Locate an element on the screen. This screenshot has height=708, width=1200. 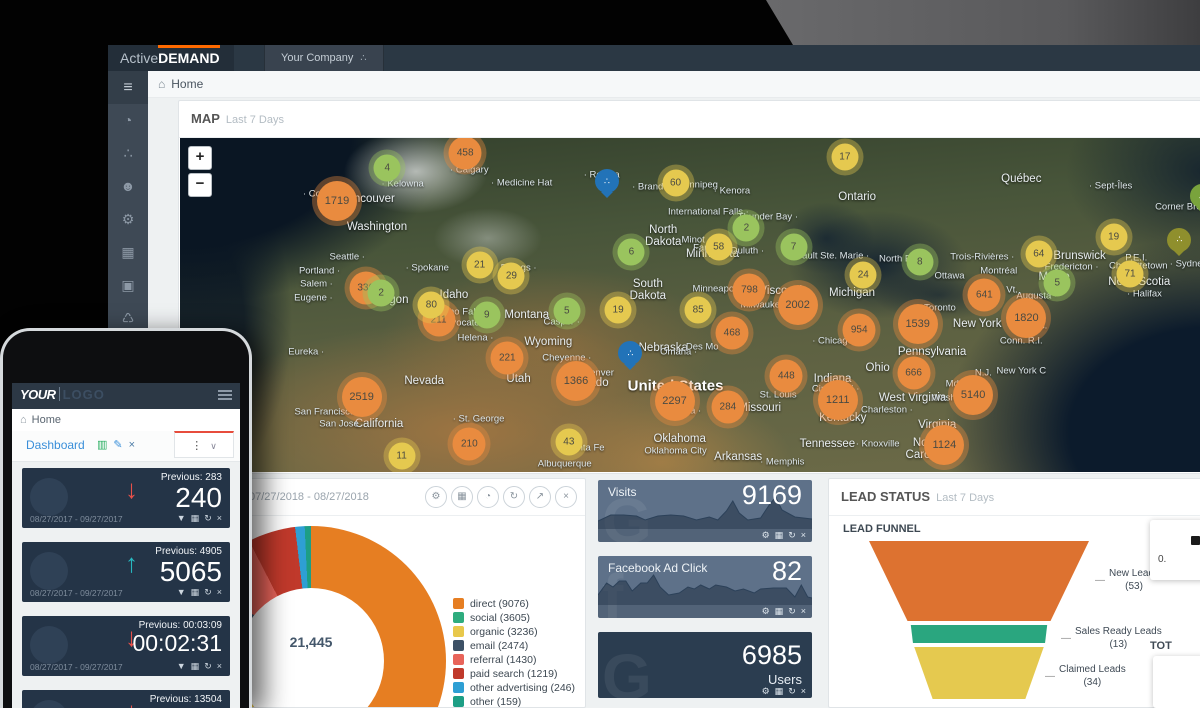
legend-item: organic (3236) is located at coordinates (513, 632).